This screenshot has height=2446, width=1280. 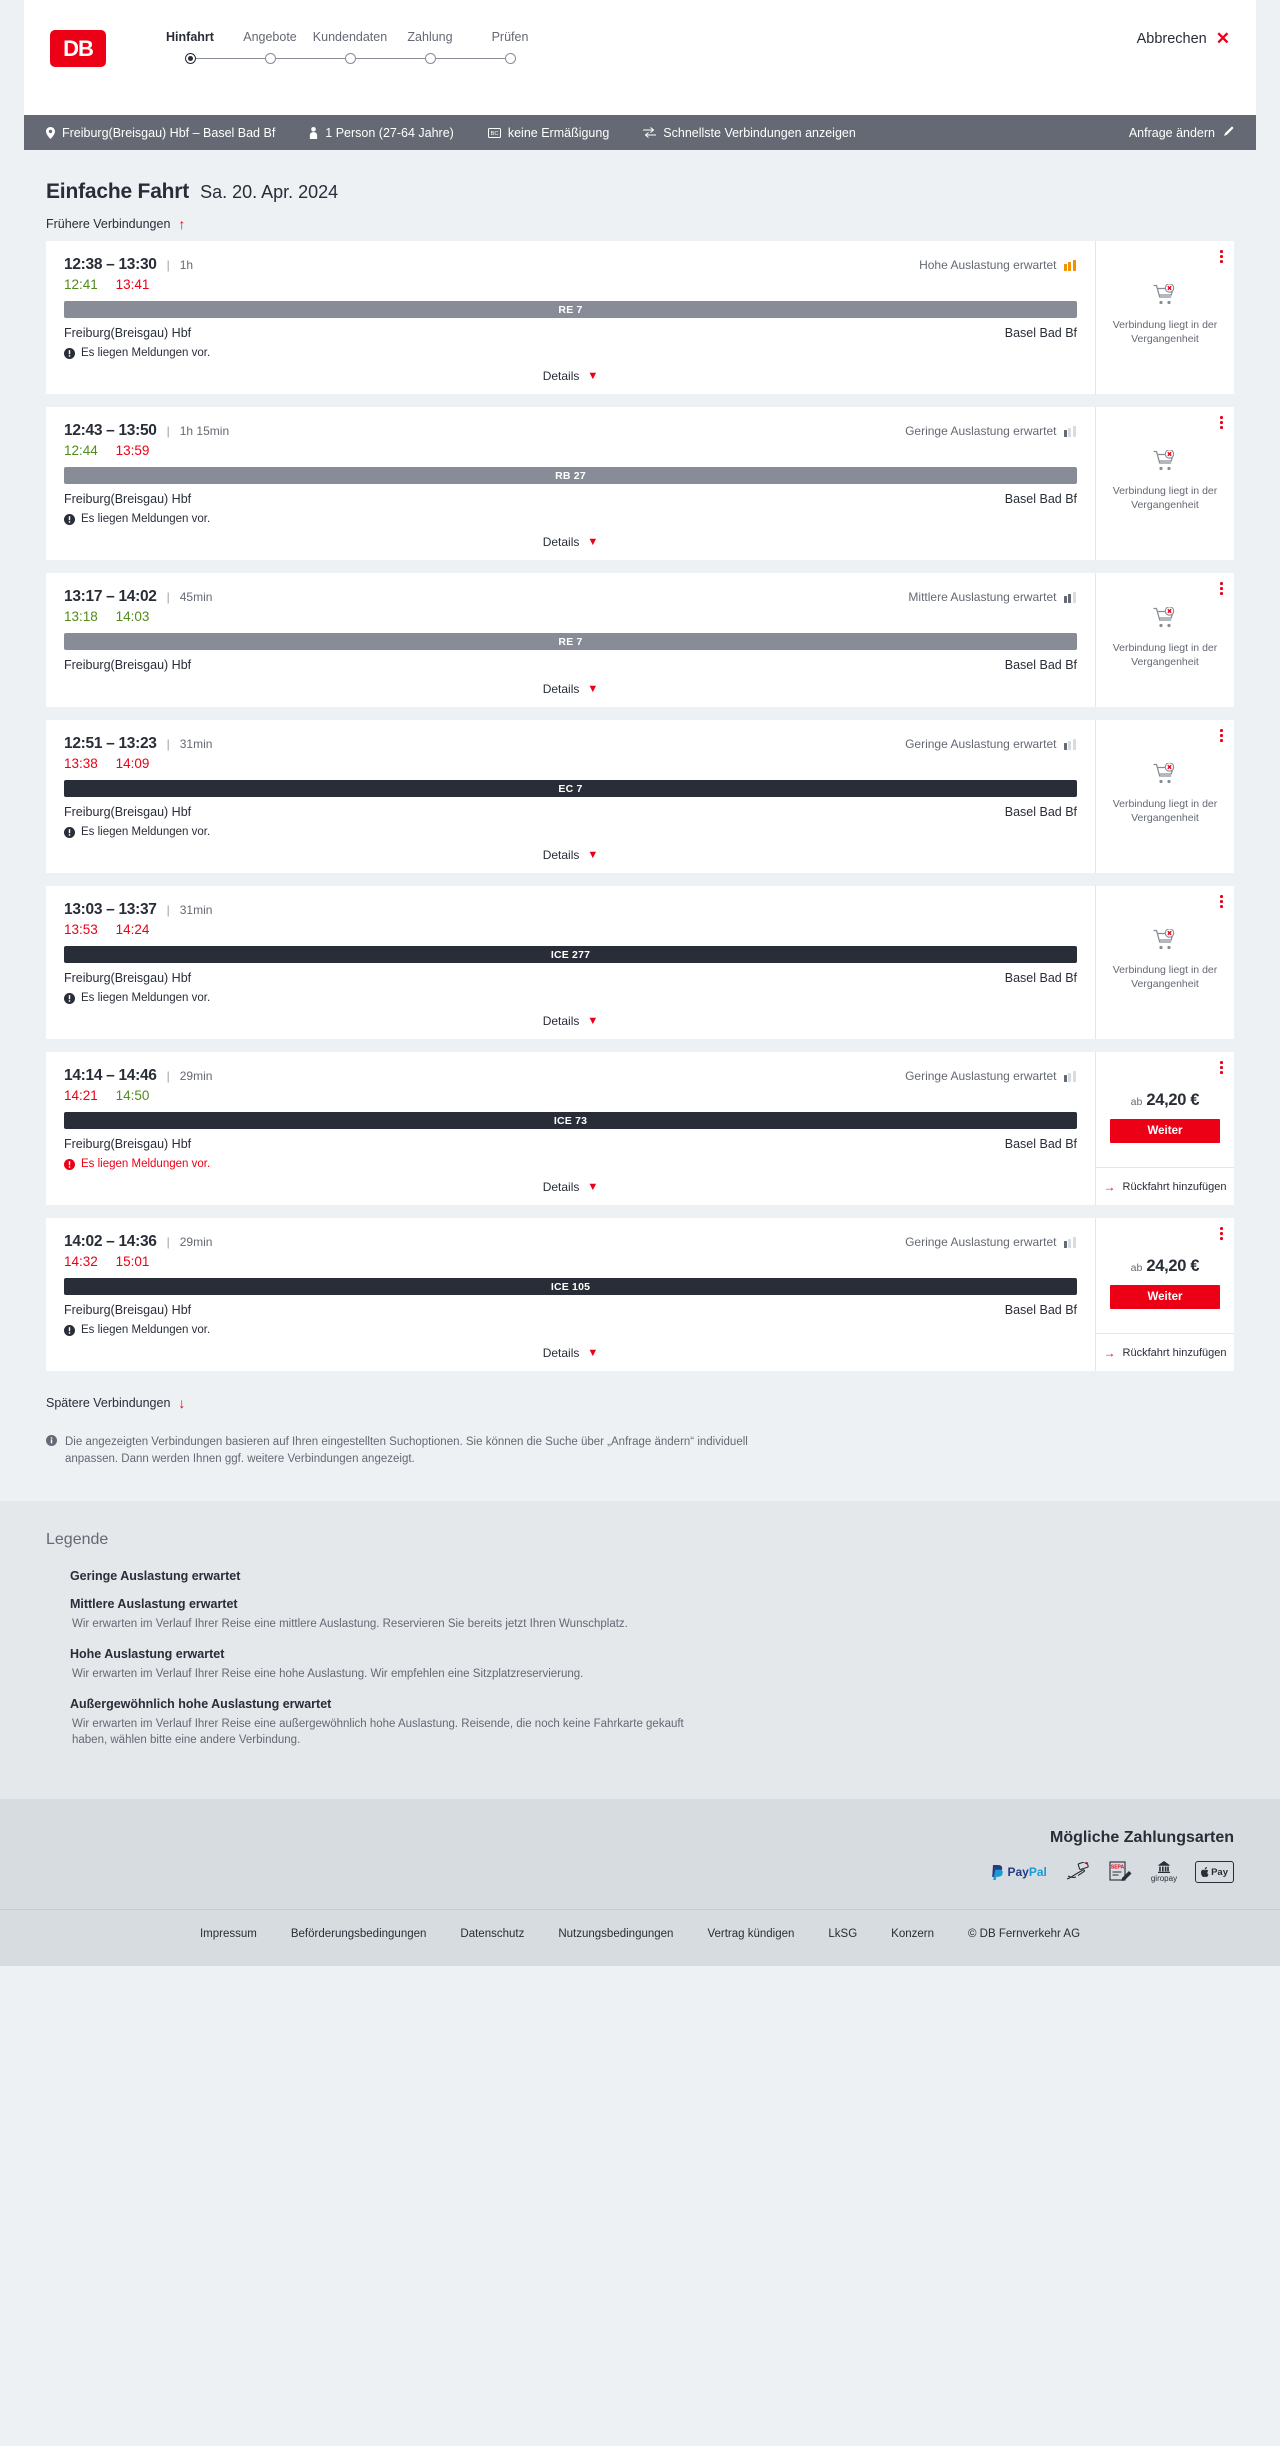 I want to click on footer-link: Konzern, so click(x=913, y=1934).